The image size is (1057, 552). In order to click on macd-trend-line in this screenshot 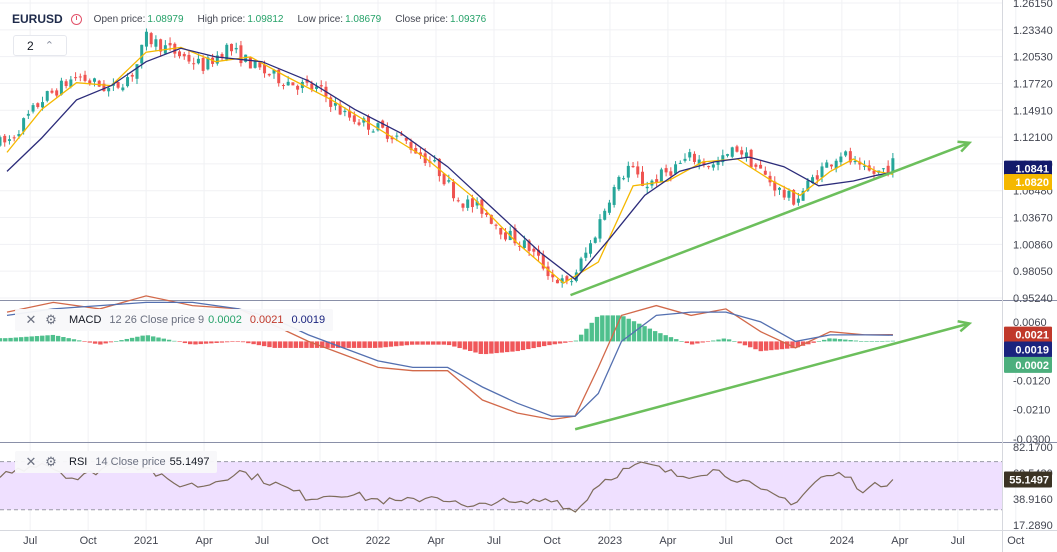, I will do `click(772, 376)`.